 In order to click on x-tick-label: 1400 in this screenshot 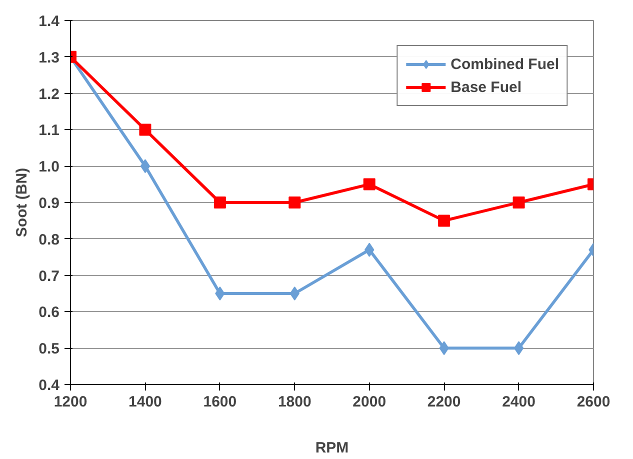, I will do `click(145, 402)`.